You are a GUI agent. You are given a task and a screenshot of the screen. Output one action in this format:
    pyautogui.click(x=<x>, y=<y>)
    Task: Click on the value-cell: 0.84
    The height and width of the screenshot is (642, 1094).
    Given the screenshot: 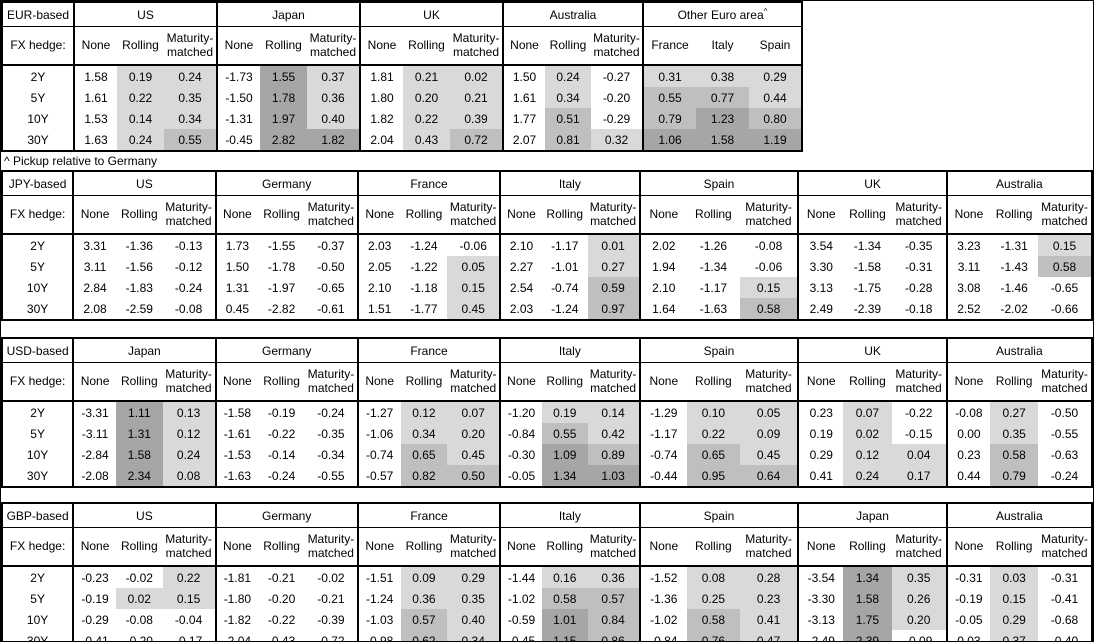 What is the action you would take?
    pyautogui.click(x=613, y=619)
    